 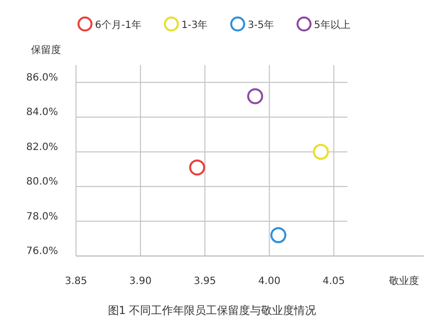 I want to click on y-tick-label: 82.0%, so click(x=42, y=147).